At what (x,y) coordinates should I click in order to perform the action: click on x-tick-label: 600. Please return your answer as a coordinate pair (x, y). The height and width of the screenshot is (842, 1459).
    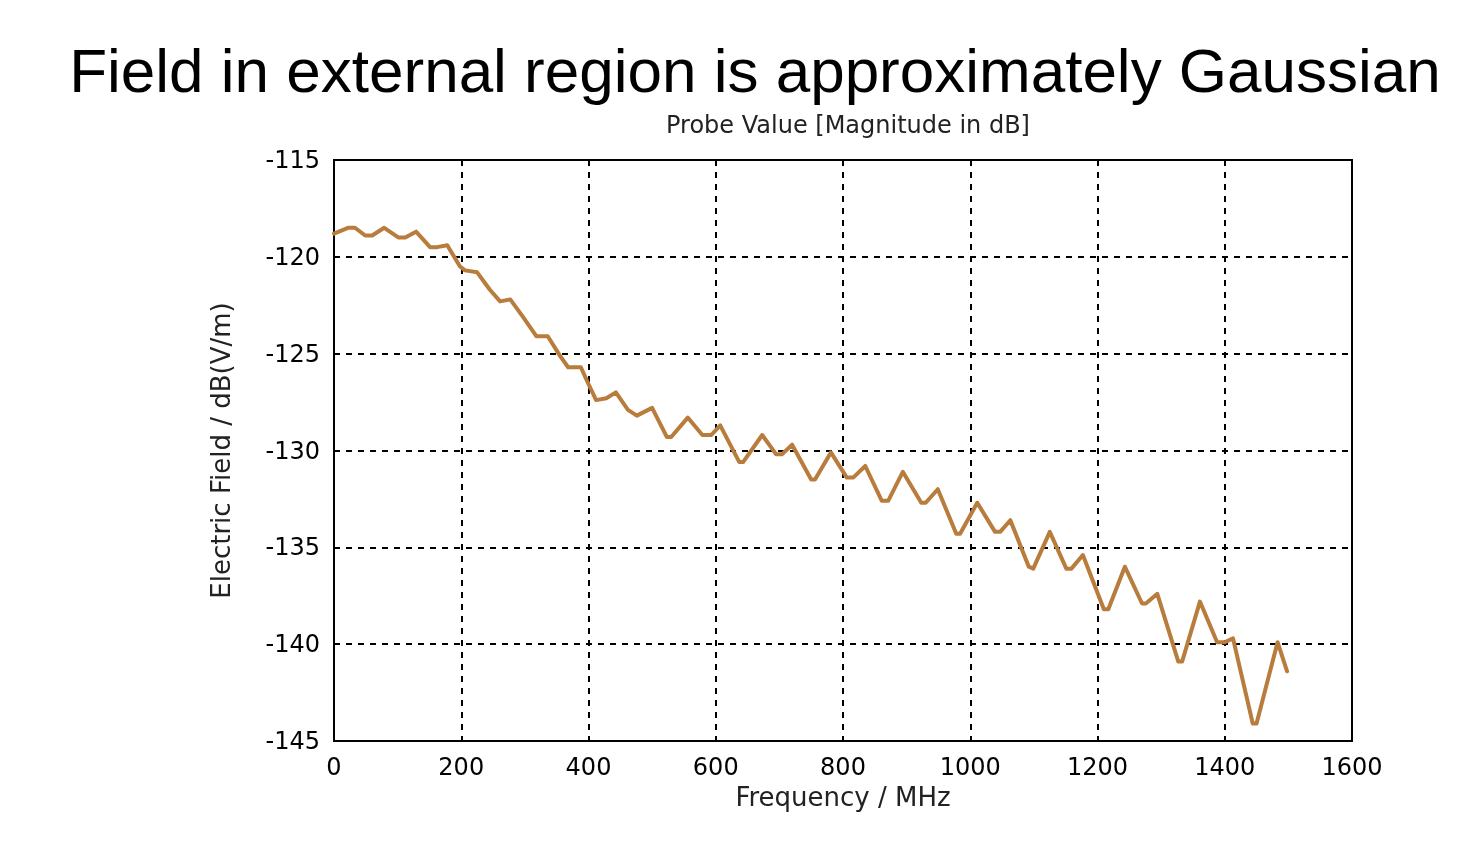
    Looking at the image, I should click on (715, 767).